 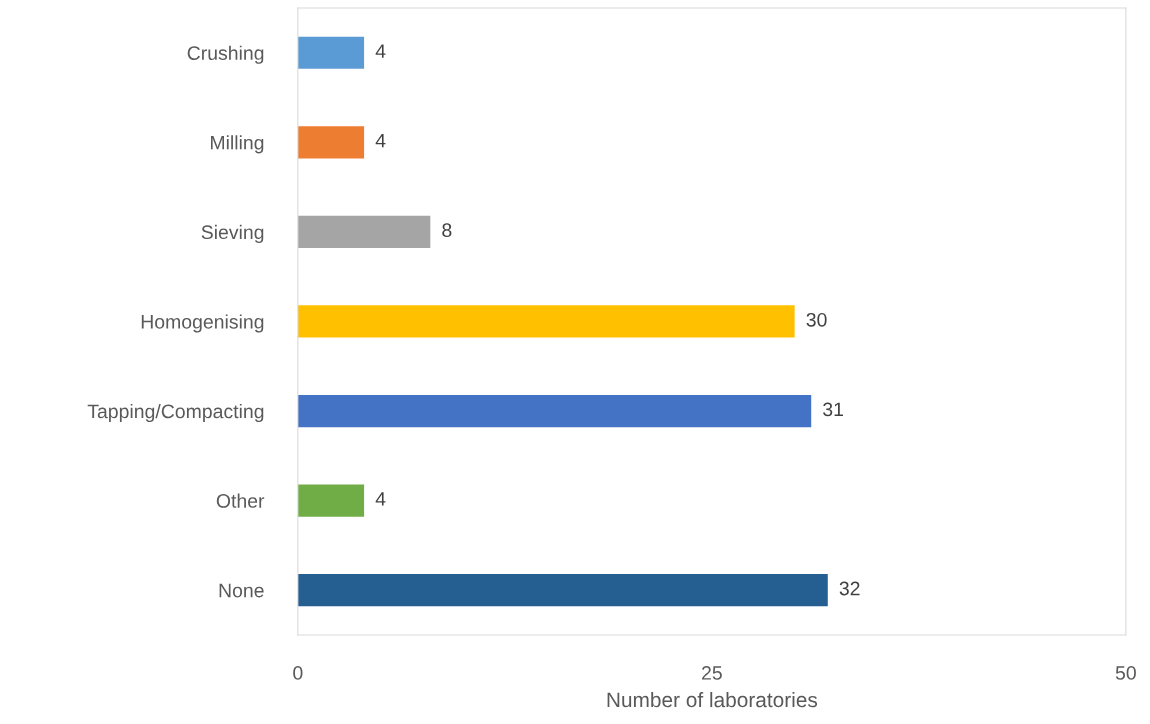 I want to click on data-label: 8, so click(x=447, y=230).